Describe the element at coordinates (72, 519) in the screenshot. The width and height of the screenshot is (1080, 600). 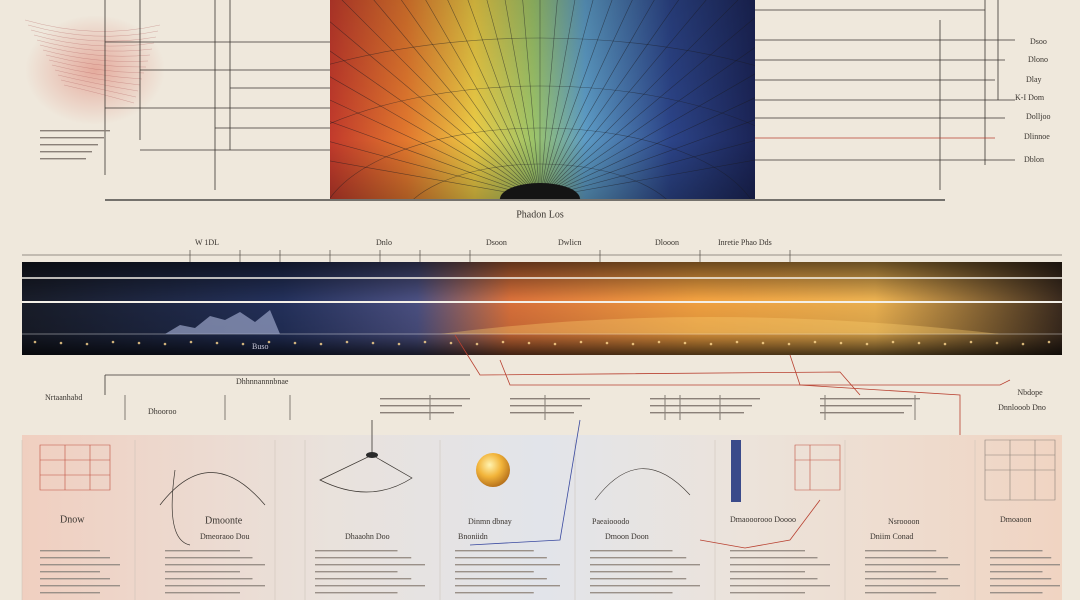
I see `panel-title: Dnow` at that location.